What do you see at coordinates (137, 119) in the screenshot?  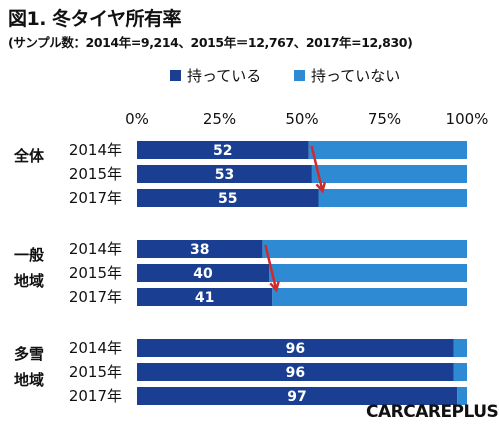 I see `x-tick-label: 0%` at bounding box center [137, 119].